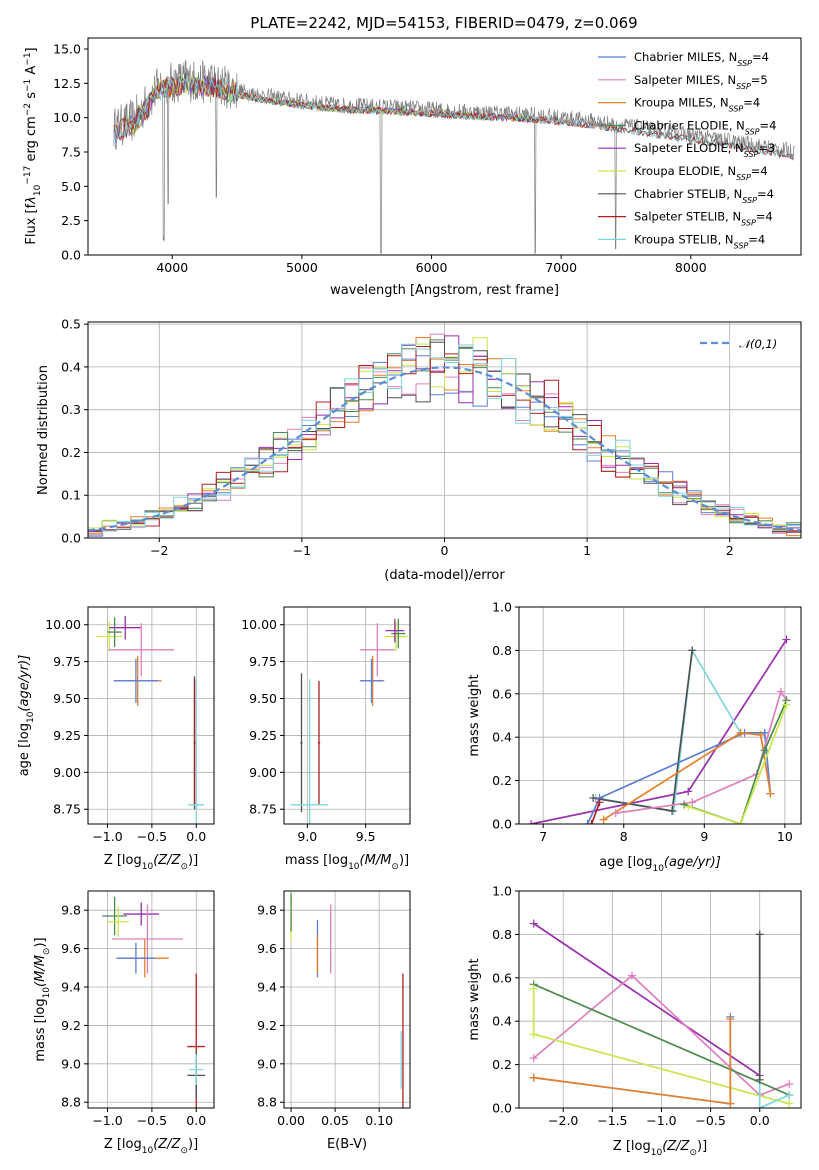 This screenshot has height=1170, width=819. I want to click on x-tick-label: 1, so click(587, 550).